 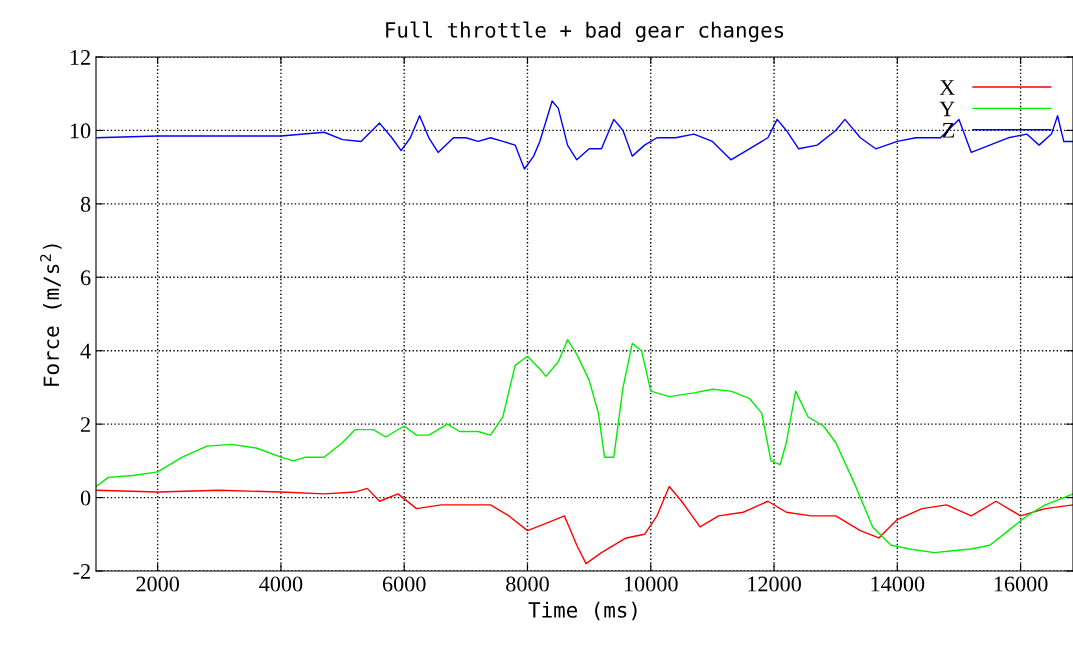 I want to click on y-tick-label: 0, so click(x=85, y=498).